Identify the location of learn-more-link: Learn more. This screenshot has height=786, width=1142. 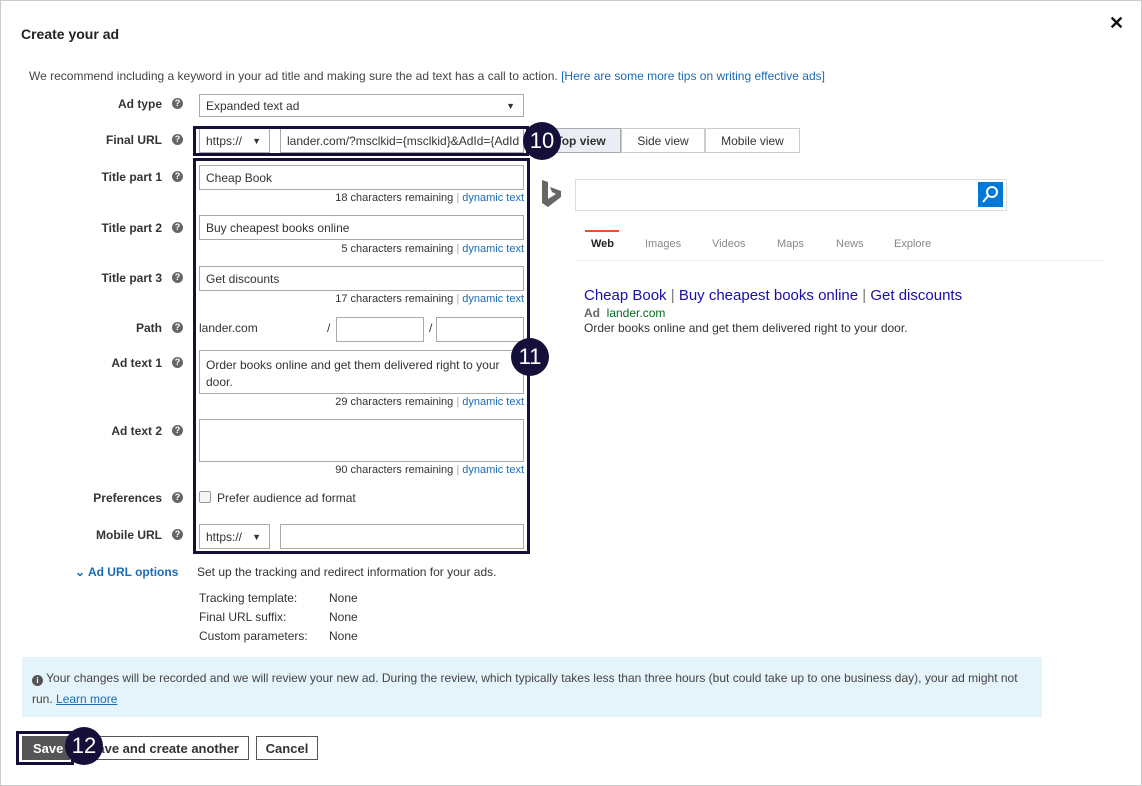
(87, 699).